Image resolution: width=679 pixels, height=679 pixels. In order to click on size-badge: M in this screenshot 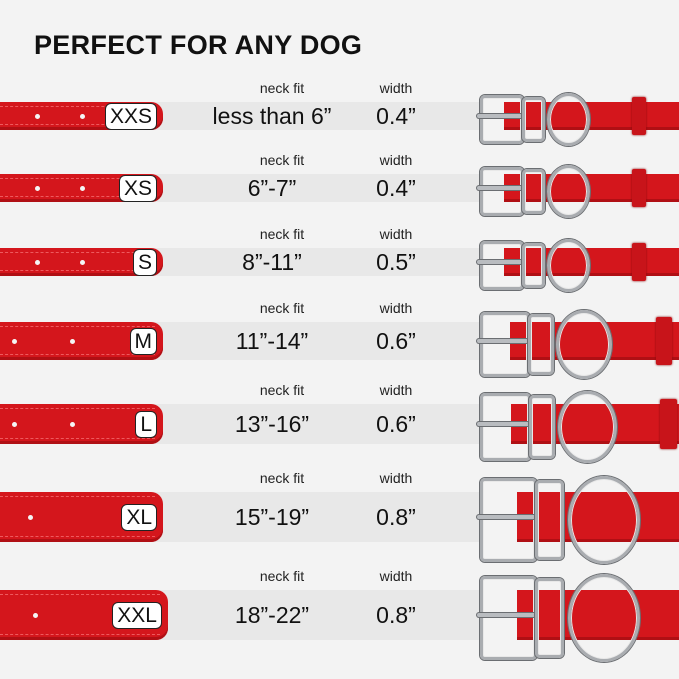, I will do `click(143, 341)`.